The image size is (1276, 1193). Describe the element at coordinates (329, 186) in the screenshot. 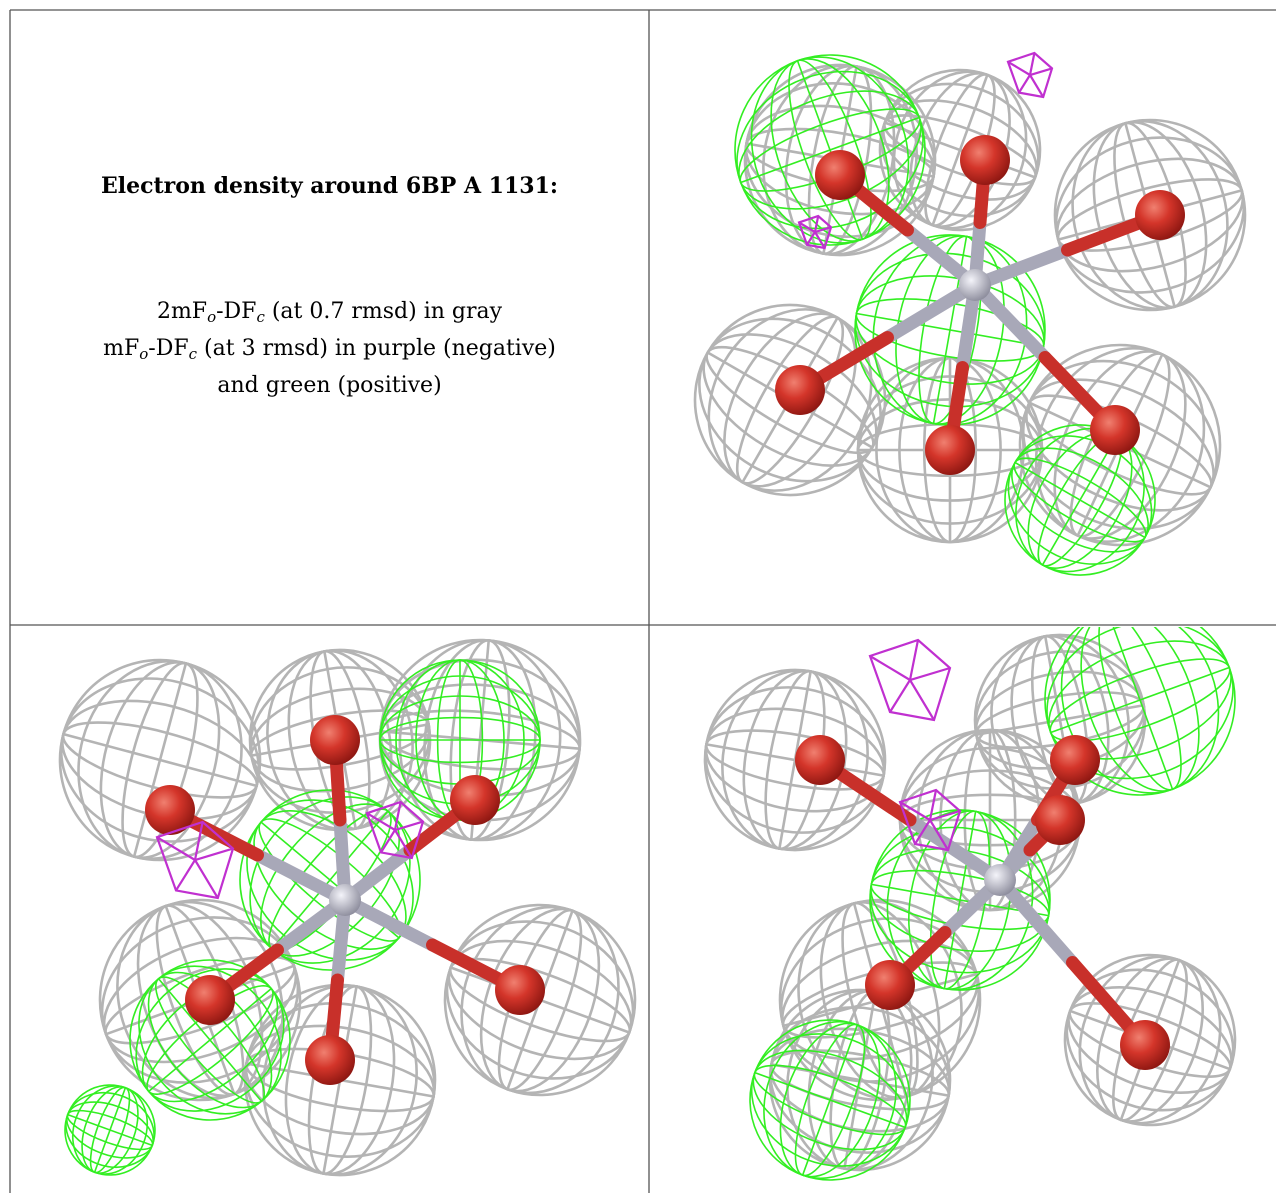

I see `caption-title: Electron density around 6BP A 1131:` at that location.